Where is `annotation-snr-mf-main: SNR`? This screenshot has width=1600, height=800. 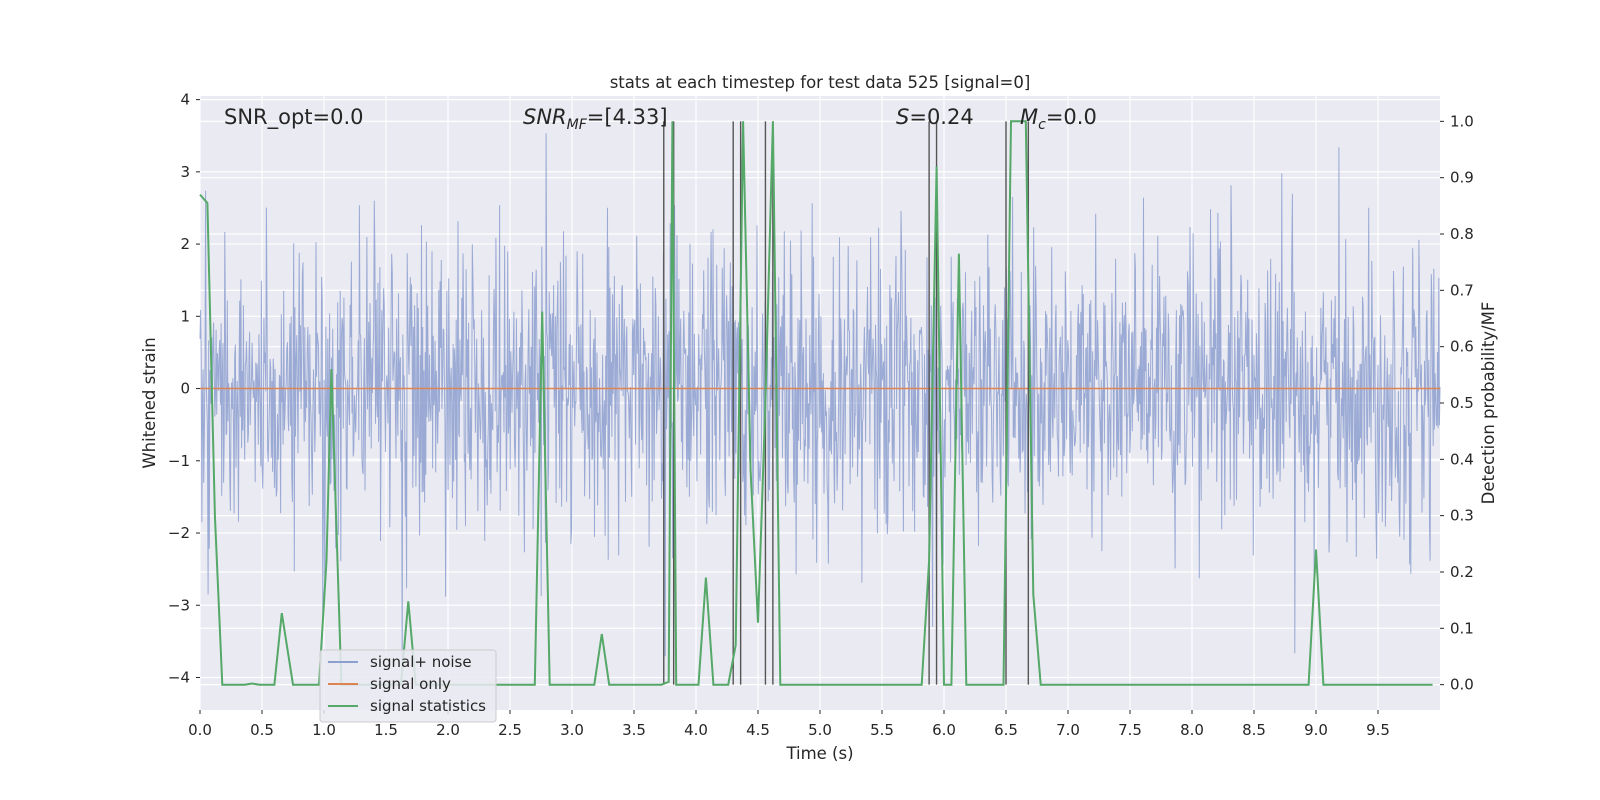 annotation-snr-mf-main: SNR is located at coordinates (545, 117).